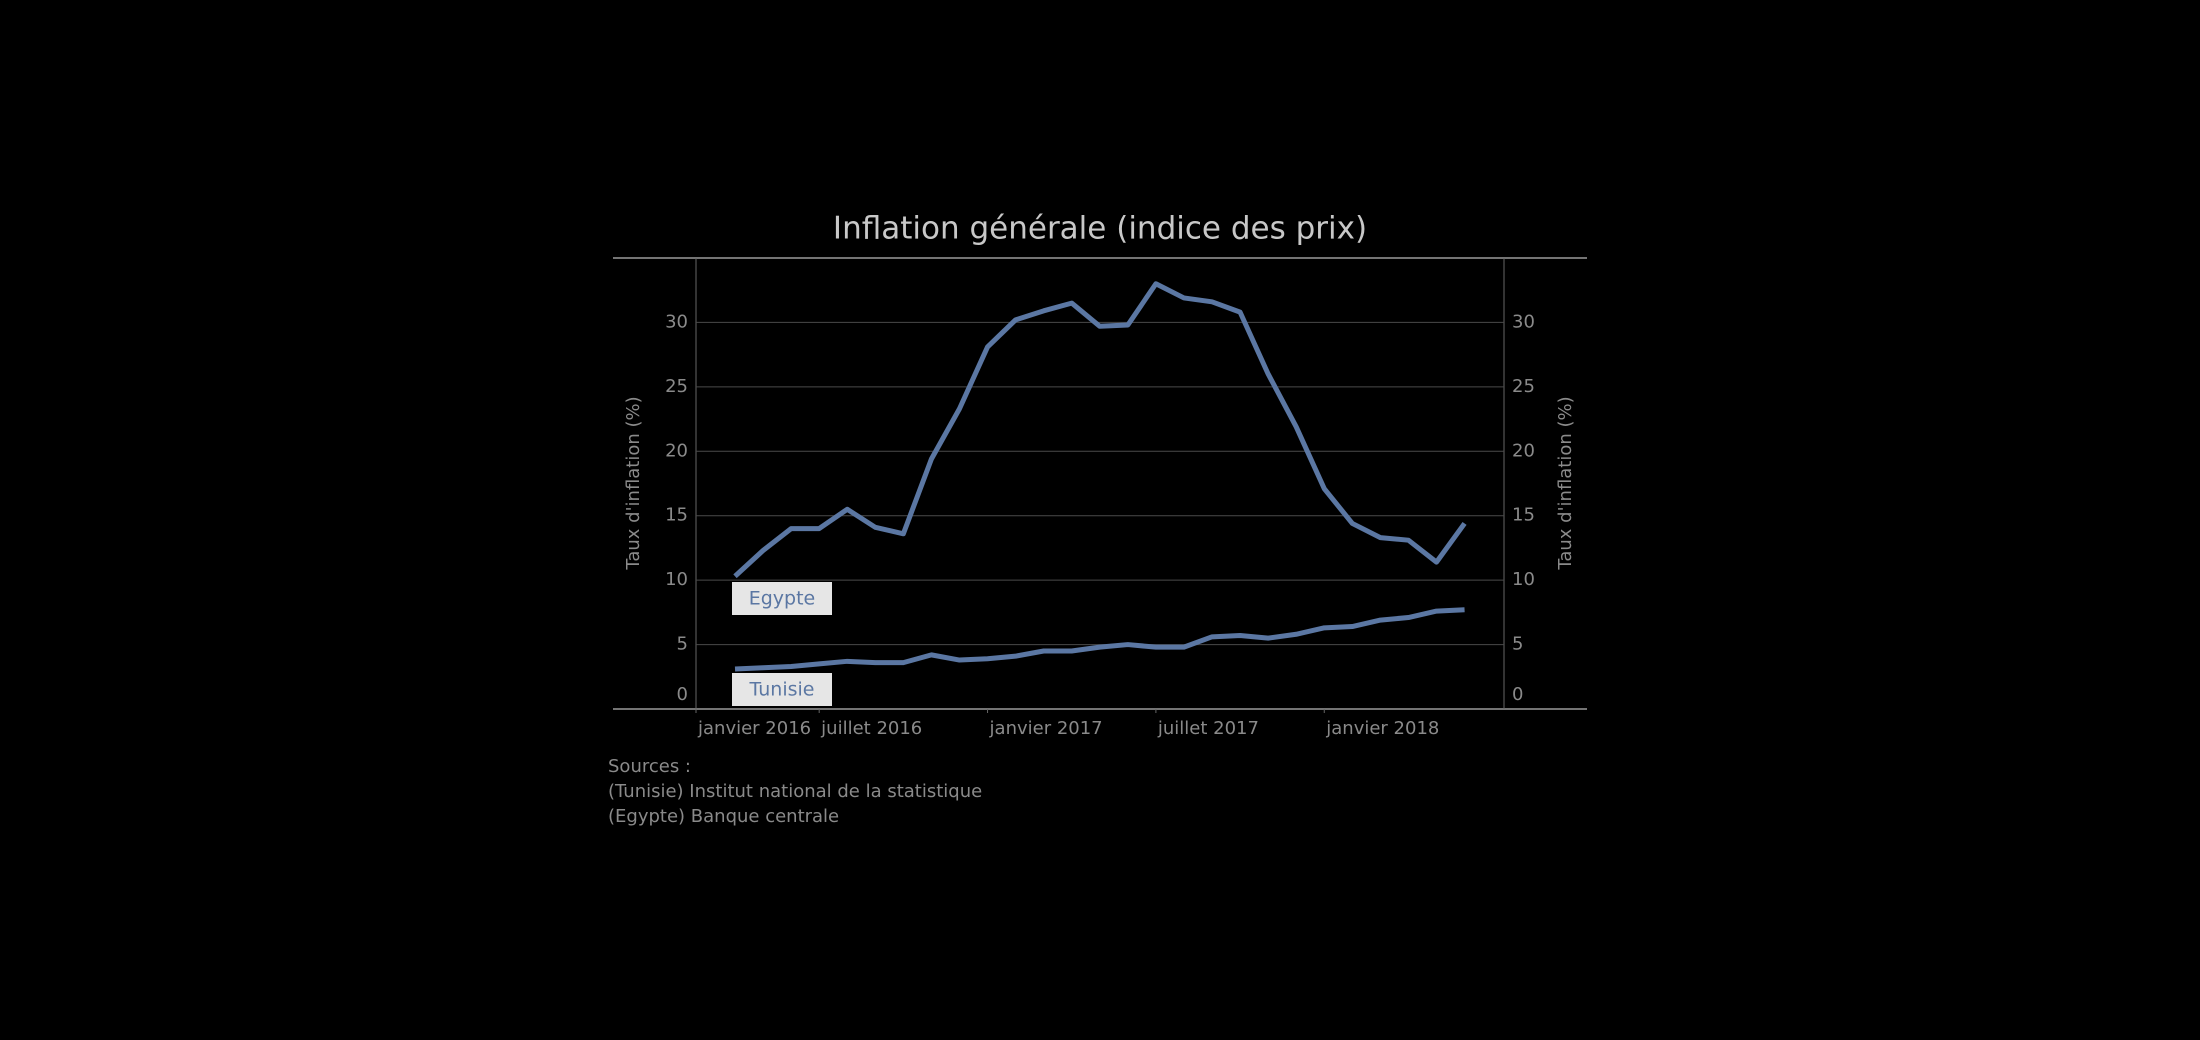 The height and width of the screenshot is (1040, 2200). What do you see at coordinates (1382, 728) in the screenshot?
I see `x-tick-label: janvier 2018` at bounding box center [1382, 728].